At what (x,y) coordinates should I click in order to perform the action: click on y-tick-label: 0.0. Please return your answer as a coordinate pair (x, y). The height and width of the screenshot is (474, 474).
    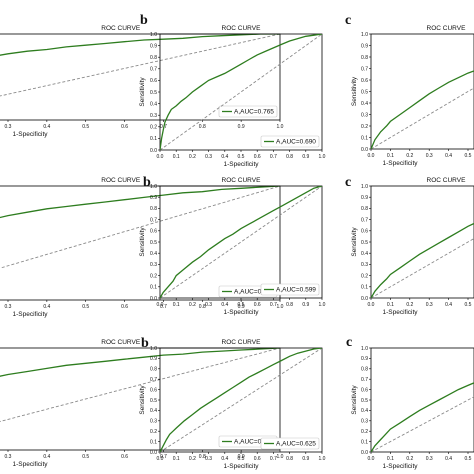
    Looking at the image, I should click on (364, 453).